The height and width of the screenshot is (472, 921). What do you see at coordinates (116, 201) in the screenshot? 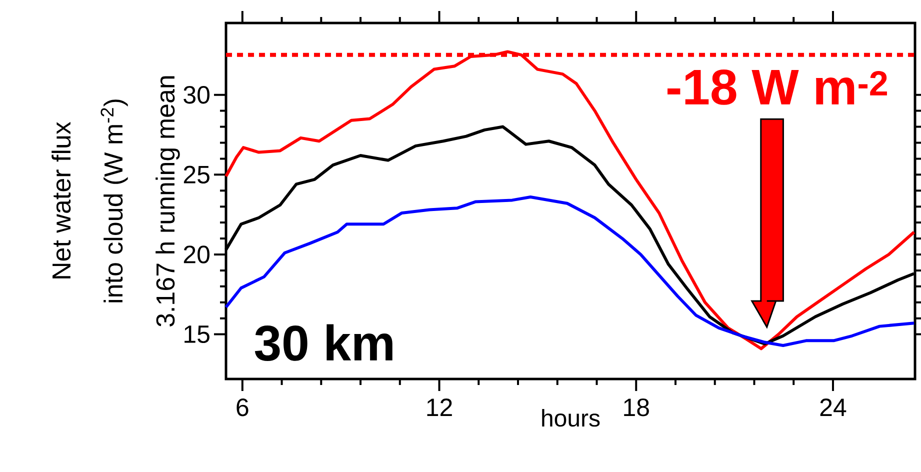
I see `text: Net water flux into cloud (W m$^{-2}$) 3.167 h running mean` at bounding box center [116, 201].